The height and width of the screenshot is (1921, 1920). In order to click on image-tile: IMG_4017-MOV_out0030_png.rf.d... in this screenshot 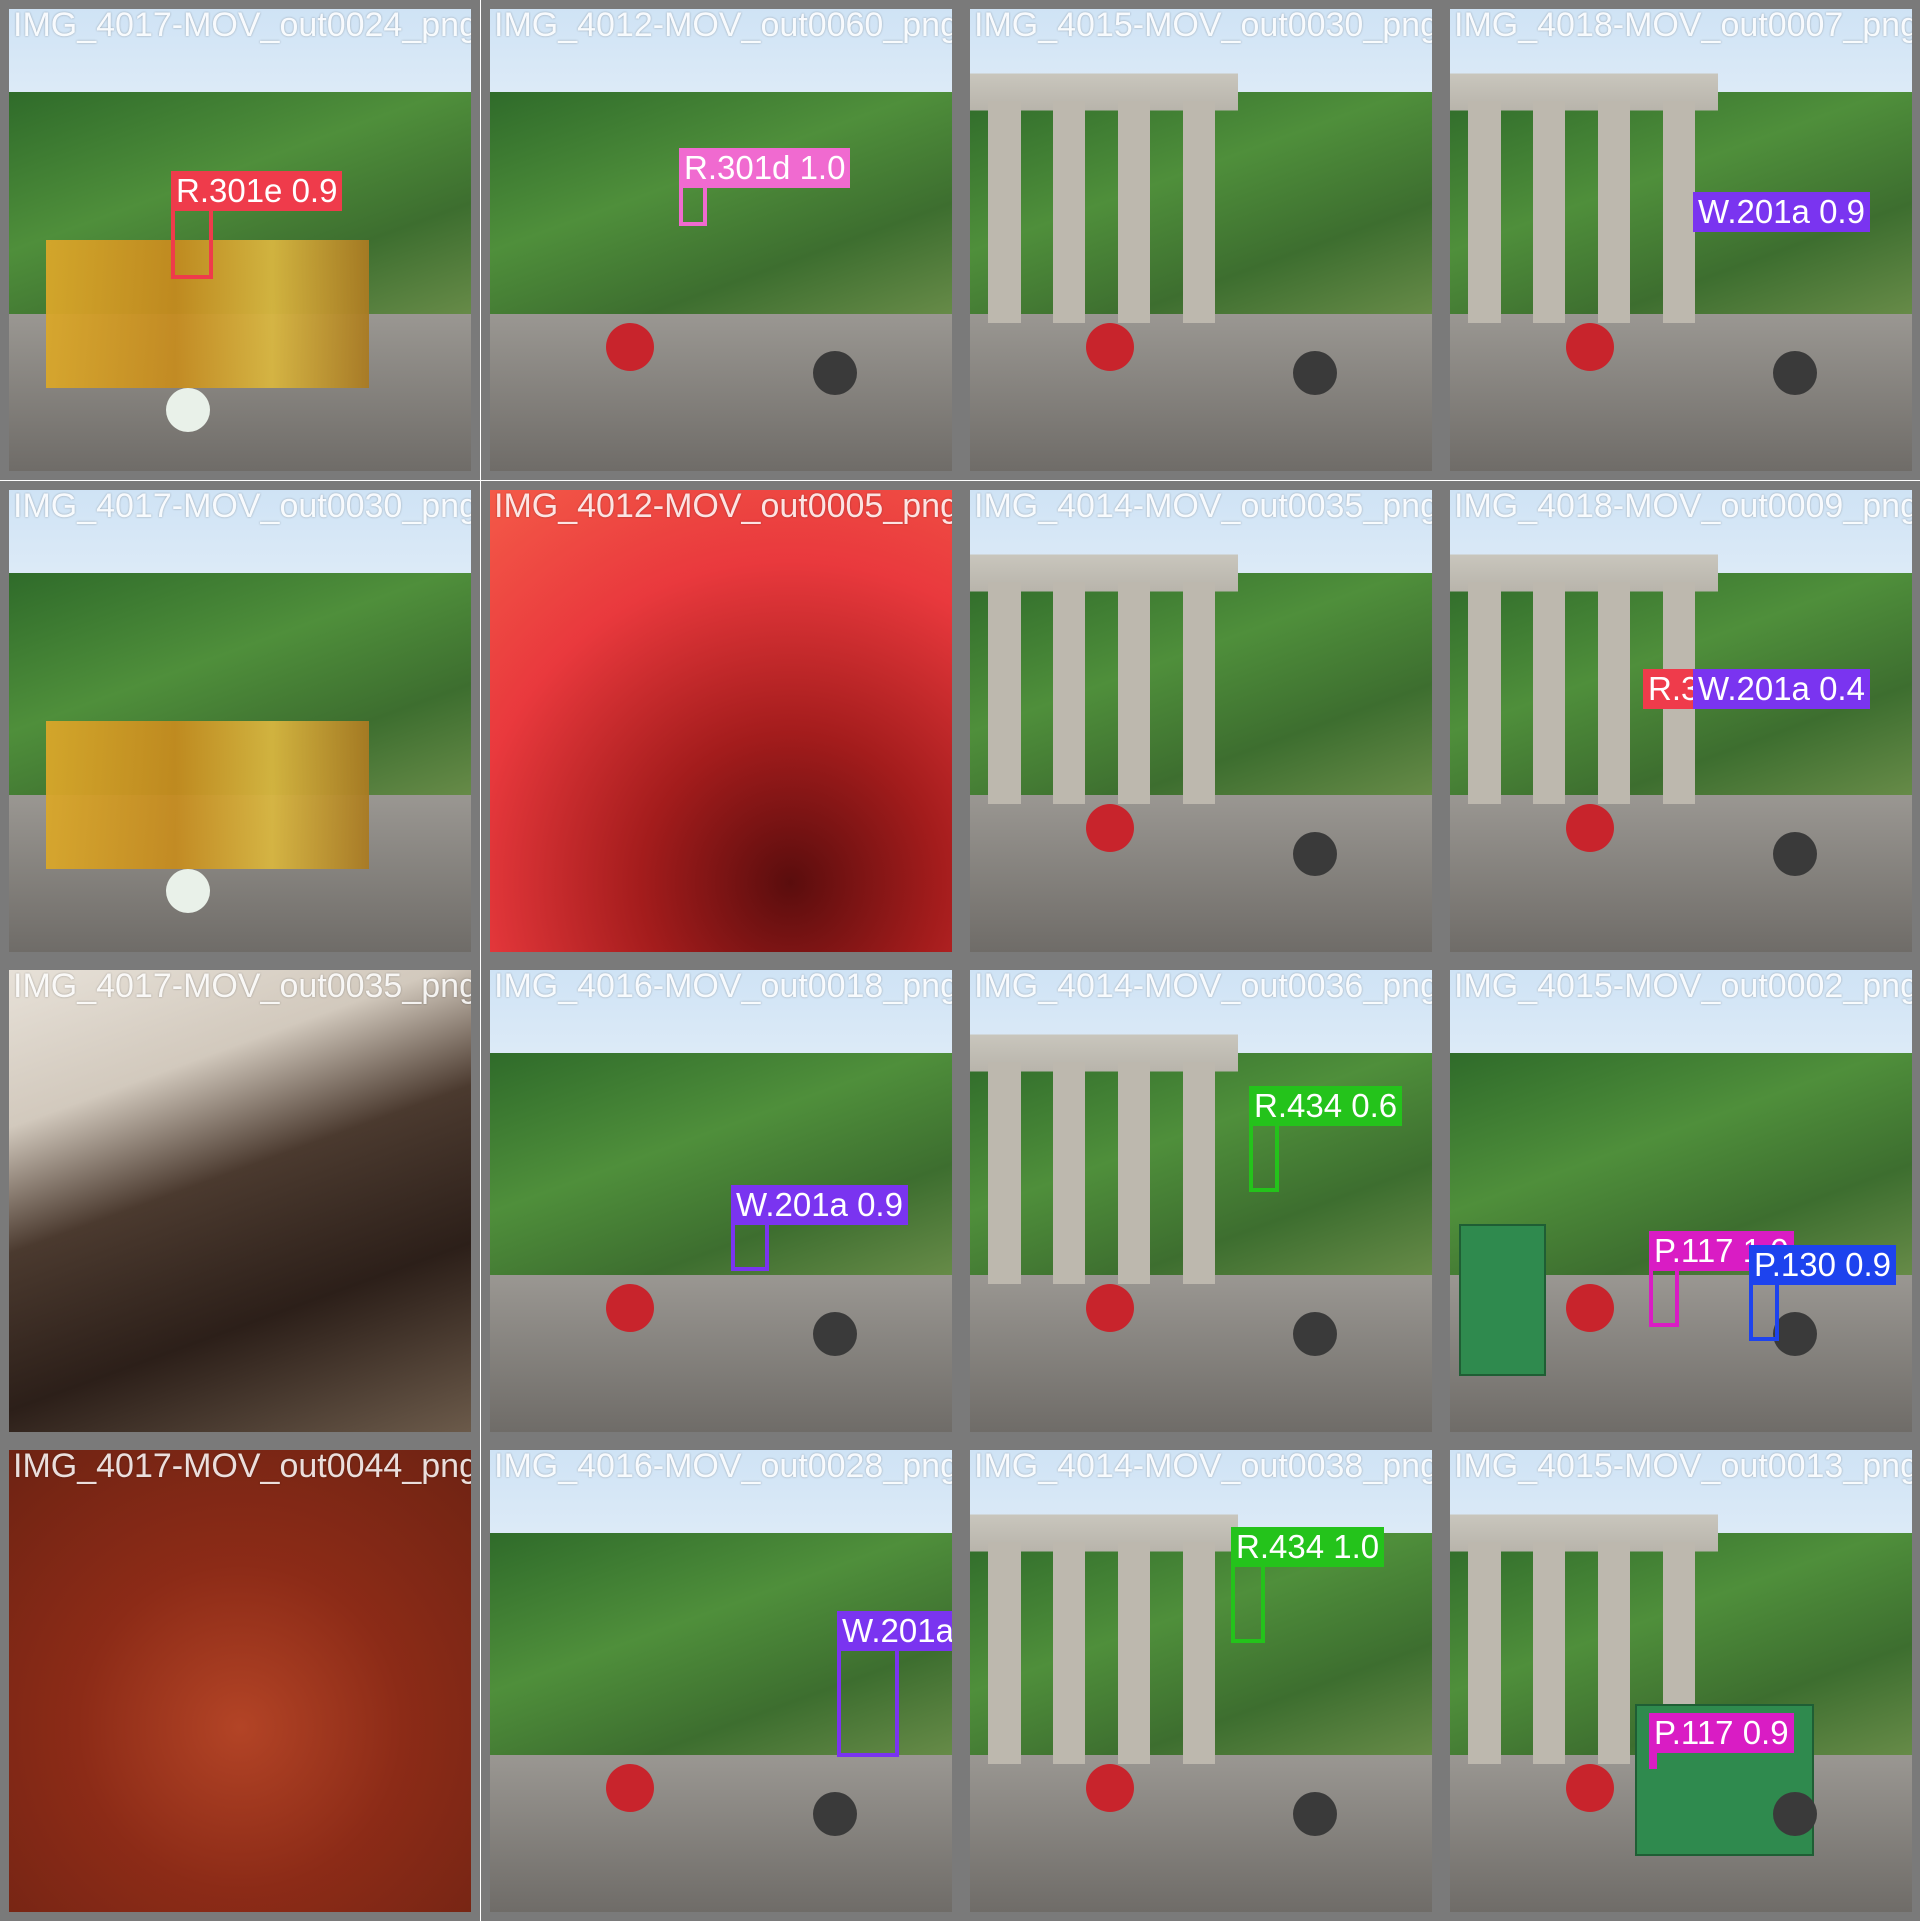, I will do `click(240, 721)`.